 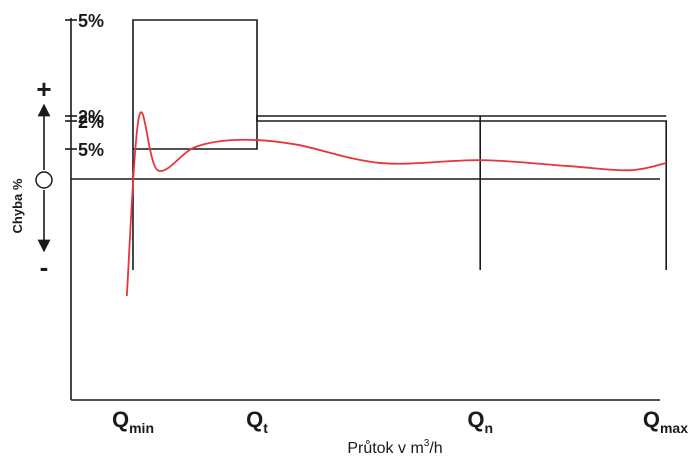 What do you see at coordinates (427, 443) in the screenshot?
I see `x-axis-label-superscript: 3` at bounding box center [427, 443].